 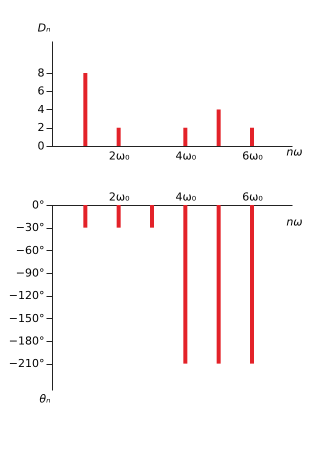 What do you see at coordinates (30, 273) in the screenshot?
I see `y-tick-label: −90°` at bounding box center [30, 273].